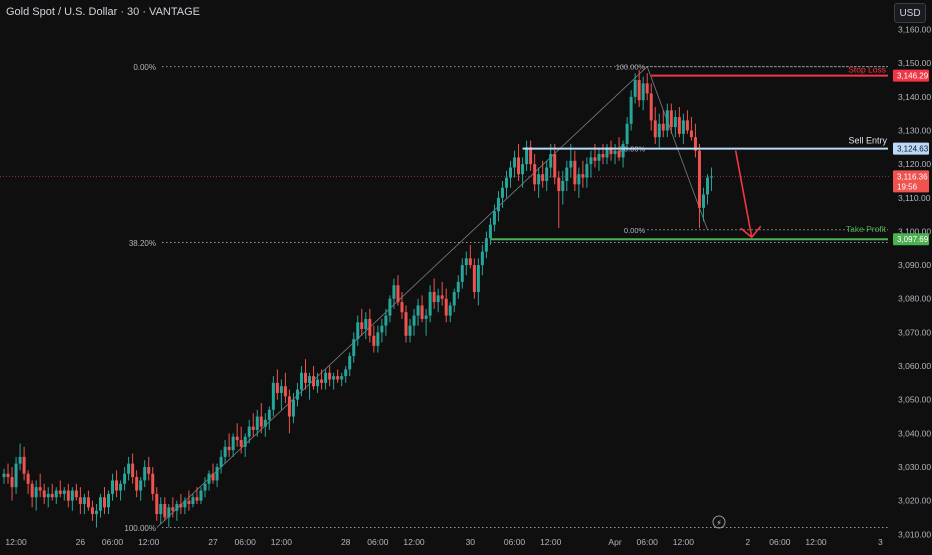 The height and width of the screenshot is (555, 932). What do you see at coordinates (747, 542) in the screenshot?
I see `x-tick-label: 2` at bounding box center [747, 542].